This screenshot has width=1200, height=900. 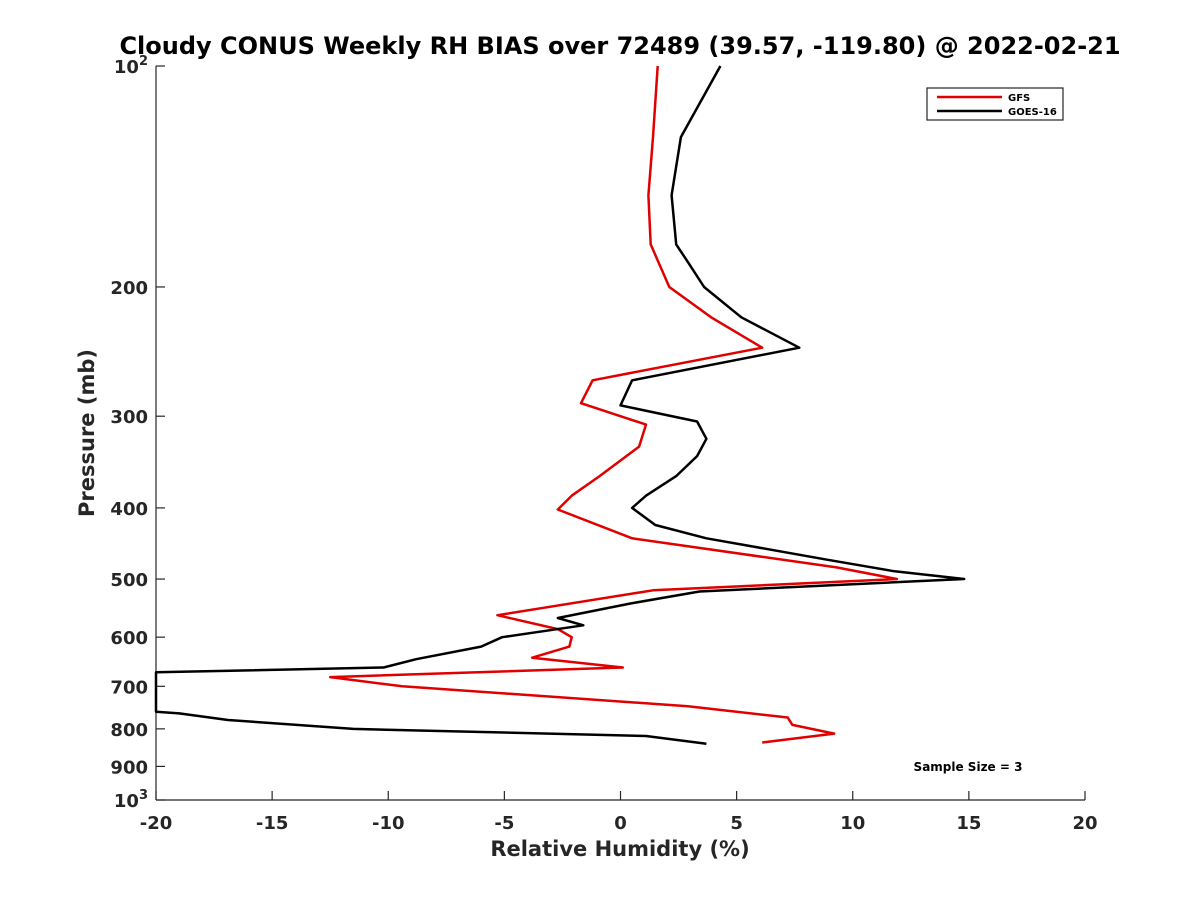 What do you see at coordinates (619, 849) in the screenshot?
I see `x-axis-label: Relative Humidity (%)` at bounding box center [619, 849].